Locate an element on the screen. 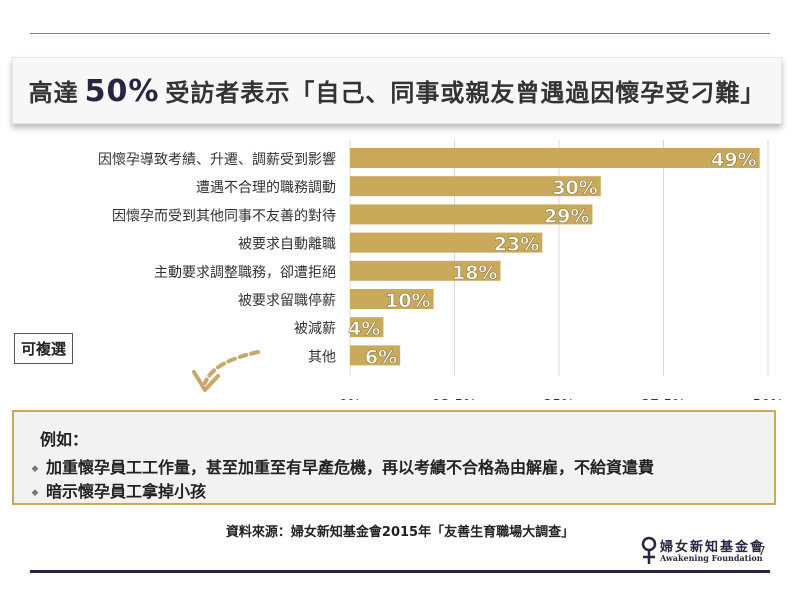 This screenshot has height=600, width=800. logo-chinese-name: 婦女新知基金會 is located at coordinates (713, 547).